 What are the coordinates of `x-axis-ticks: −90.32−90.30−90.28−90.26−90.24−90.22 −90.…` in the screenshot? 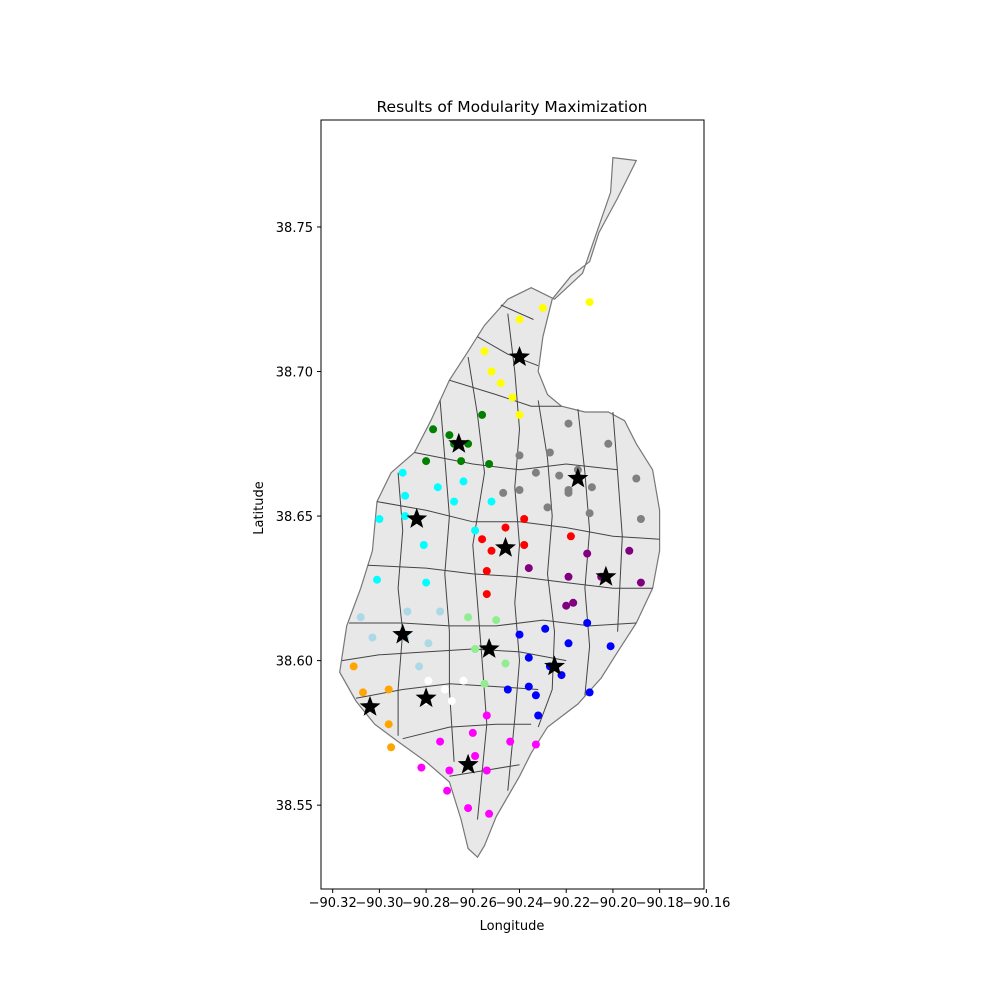 It's located at (519, 900).